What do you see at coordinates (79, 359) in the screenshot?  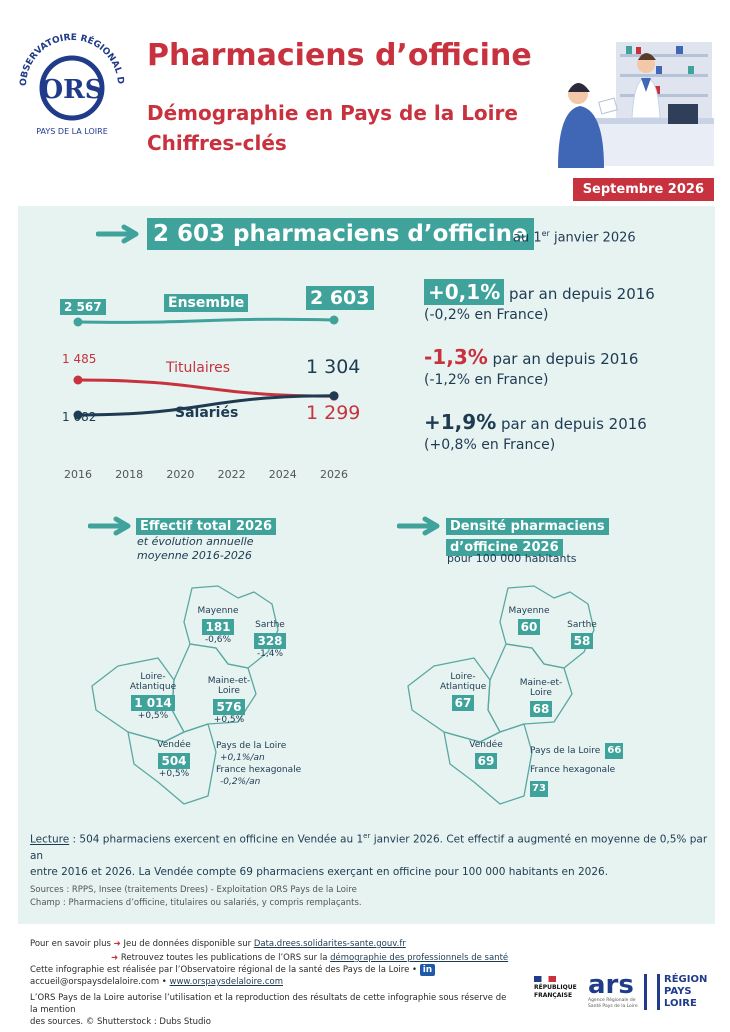 I see `titulaires-start-label: 1 485` at bounding box center [79, 359].